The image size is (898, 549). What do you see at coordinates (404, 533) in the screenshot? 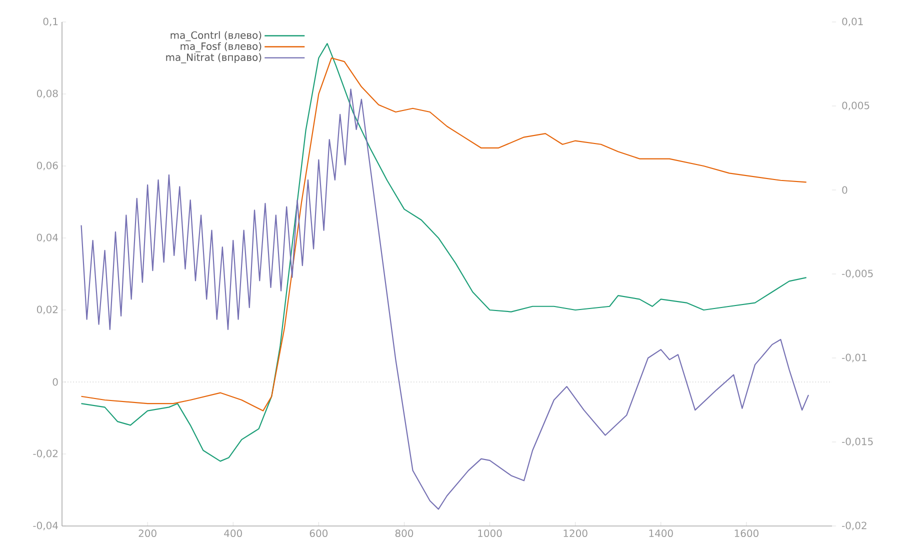
I see `x-tick-label: 800` at bounding box center [404, 533].